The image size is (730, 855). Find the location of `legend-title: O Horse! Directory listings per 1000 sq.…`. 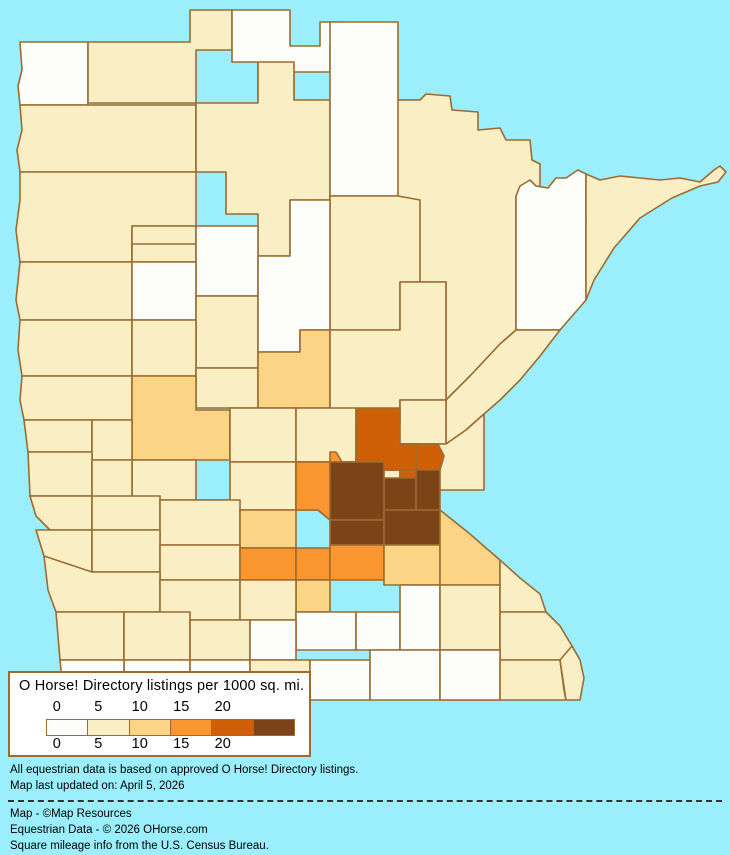

legend-title: O Horse! Directory listings per 1000 sq.… is located at coordinates (162, 686).